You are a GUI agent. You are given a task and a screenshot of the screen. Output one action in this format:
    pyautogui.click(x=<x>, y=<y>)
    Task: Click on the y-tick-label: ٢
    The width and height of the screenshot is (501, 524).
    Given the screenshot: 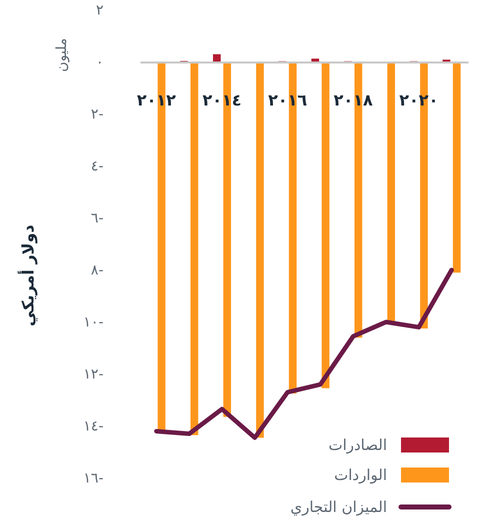 What is the action you would take?
    pyautogui.click(x=100, y=10)
    